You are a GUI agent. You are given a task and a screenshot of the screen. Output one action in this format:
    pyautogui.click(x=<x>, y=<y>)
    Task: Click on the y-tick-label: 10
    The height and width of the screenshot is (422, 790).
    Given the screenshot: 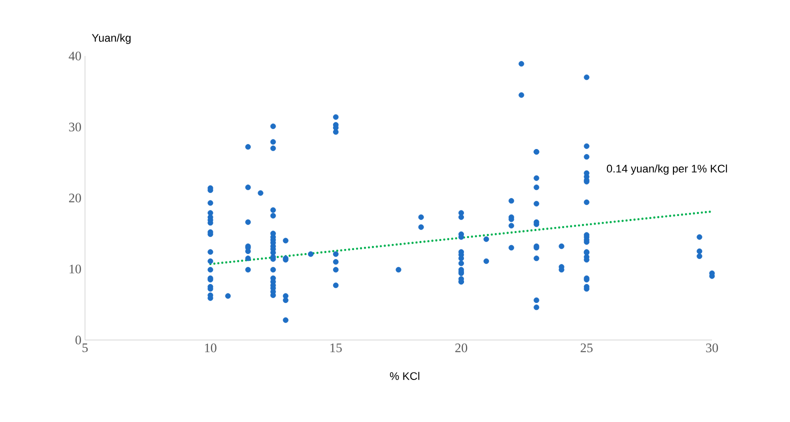 What is the action you would take?
    pyautogui.click(x=75, y=269)
    